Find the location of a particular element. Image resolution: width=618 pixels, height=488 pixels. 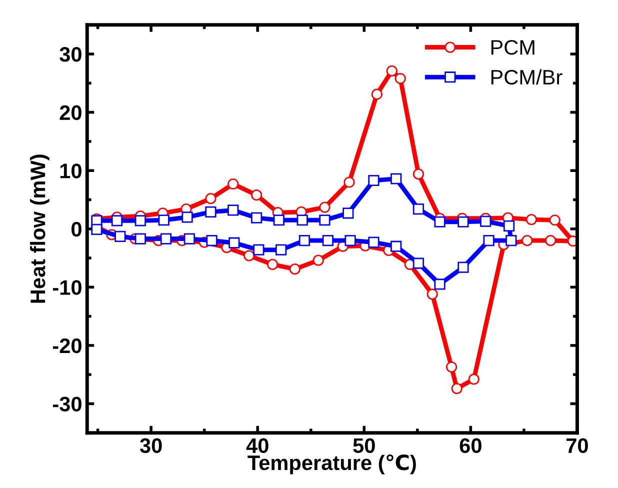

x-tick-label: 60 is located at coordinates (471, 446).